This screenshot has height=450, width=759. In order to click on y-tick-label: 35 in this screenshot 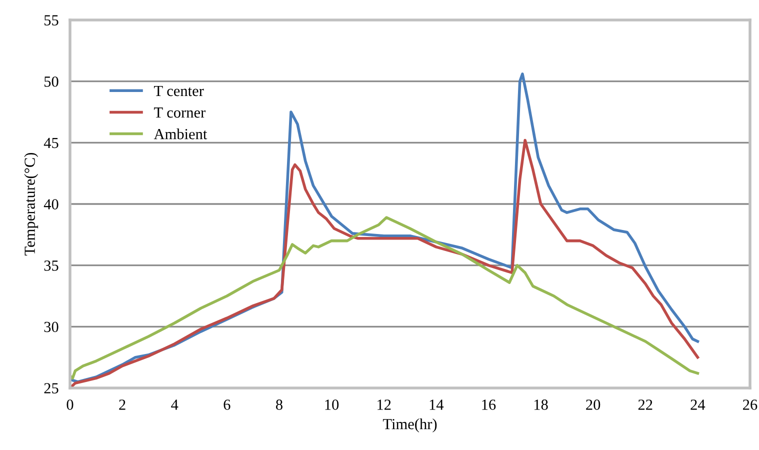, I will do `click(51, 265)`.